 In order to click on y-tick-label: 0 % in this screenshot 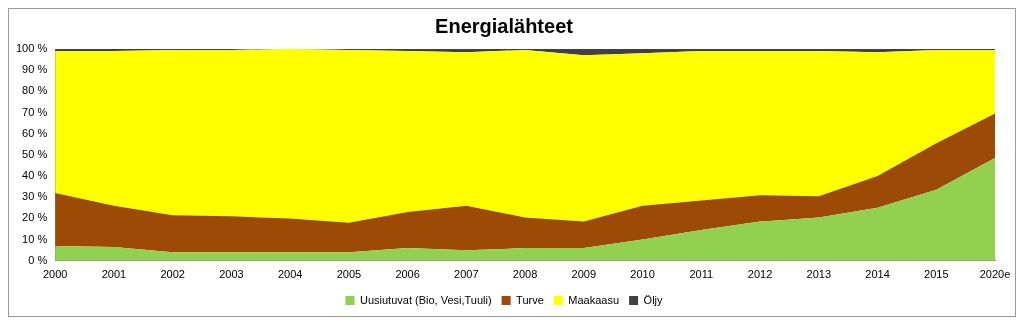, I will do `click(38, 259)`.